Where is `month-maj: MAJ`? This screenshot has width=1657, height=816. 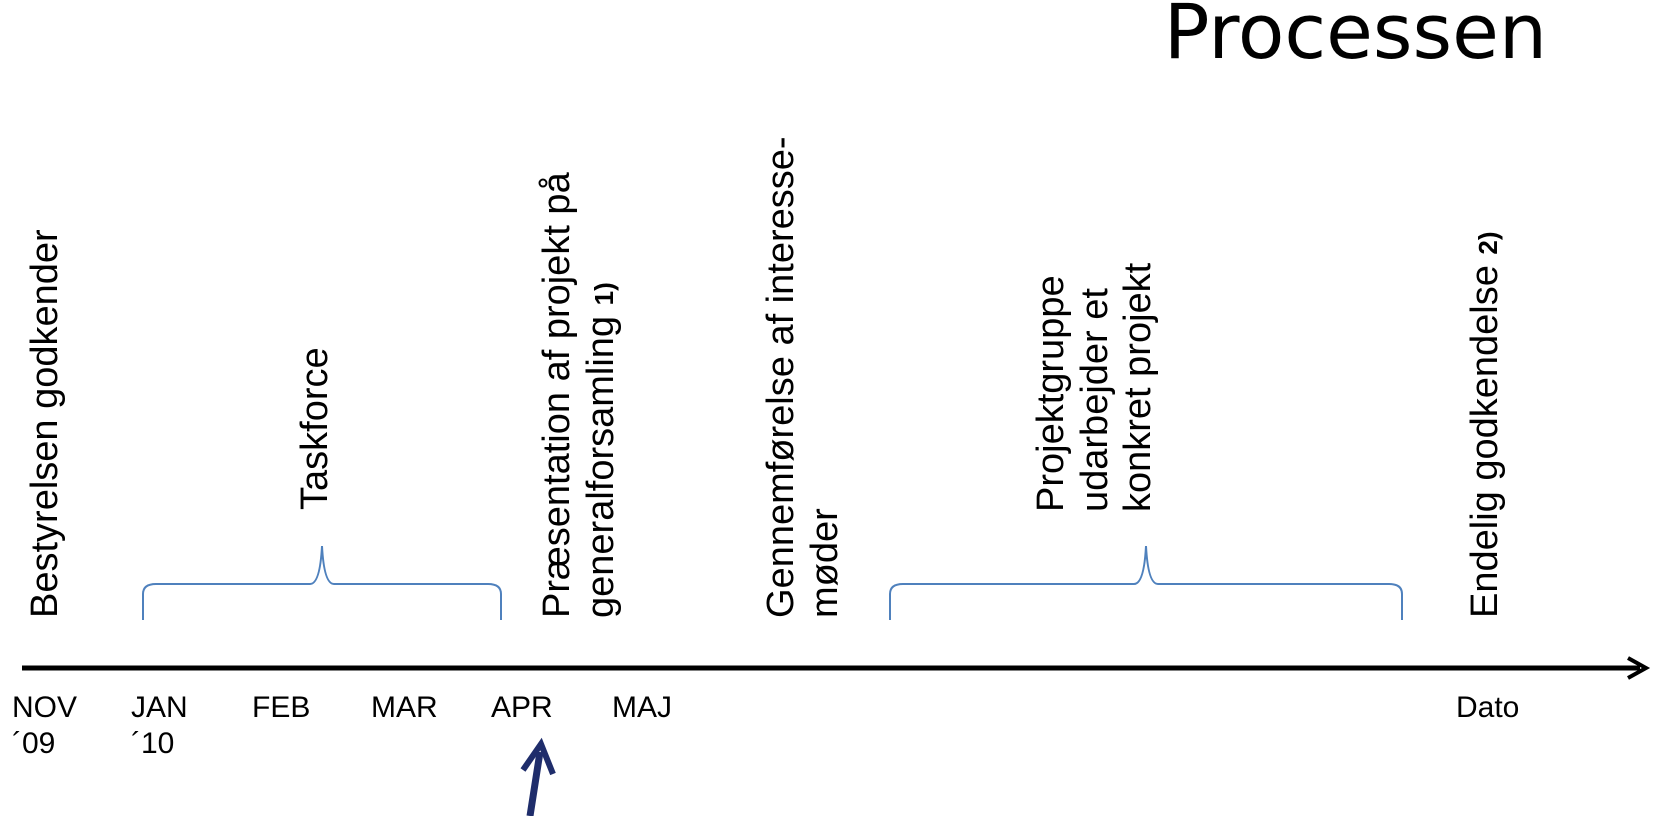 month-maj: MAJ is located at coordinates (642, 708).